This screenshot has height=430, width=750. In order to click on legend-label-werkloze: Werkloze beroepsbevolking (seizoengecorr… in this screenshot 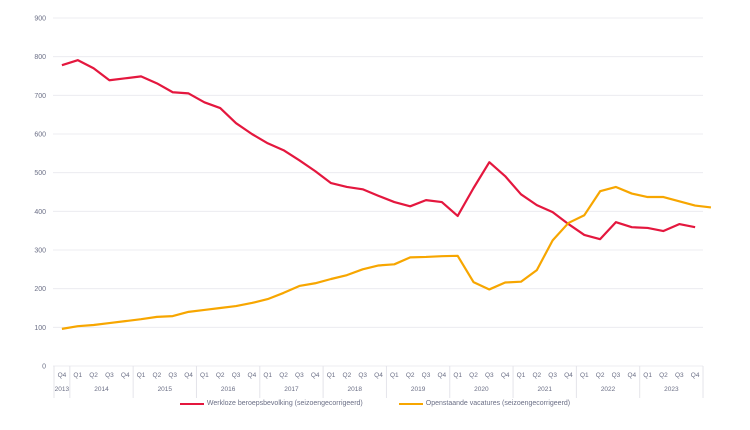, I will do `click(284, 403)`.